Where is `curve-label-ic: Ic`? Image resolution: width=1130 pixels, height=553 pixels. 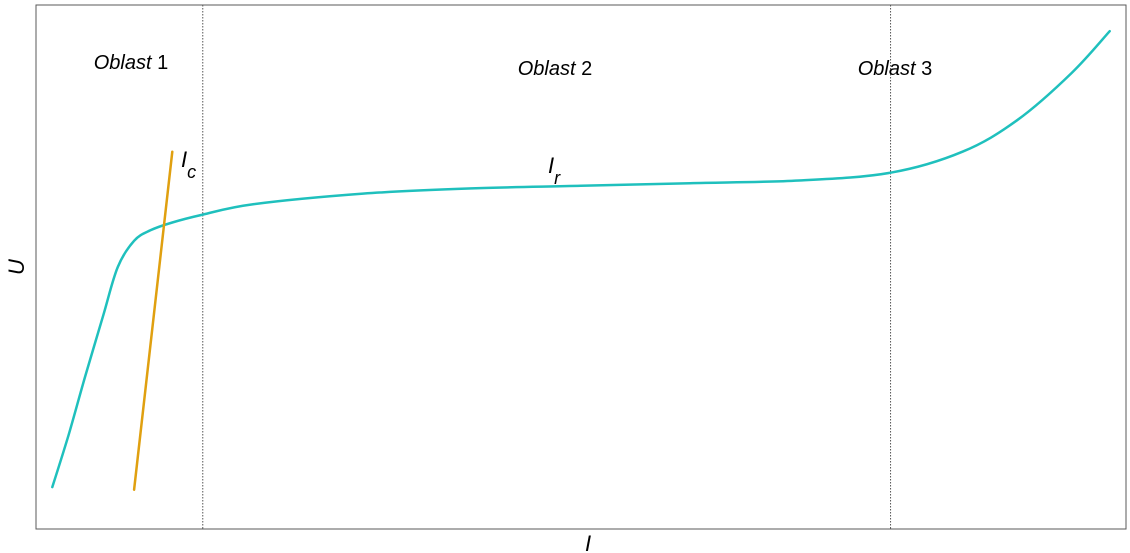
curve-label-ic: Ic is located at coordinates (188, 164).